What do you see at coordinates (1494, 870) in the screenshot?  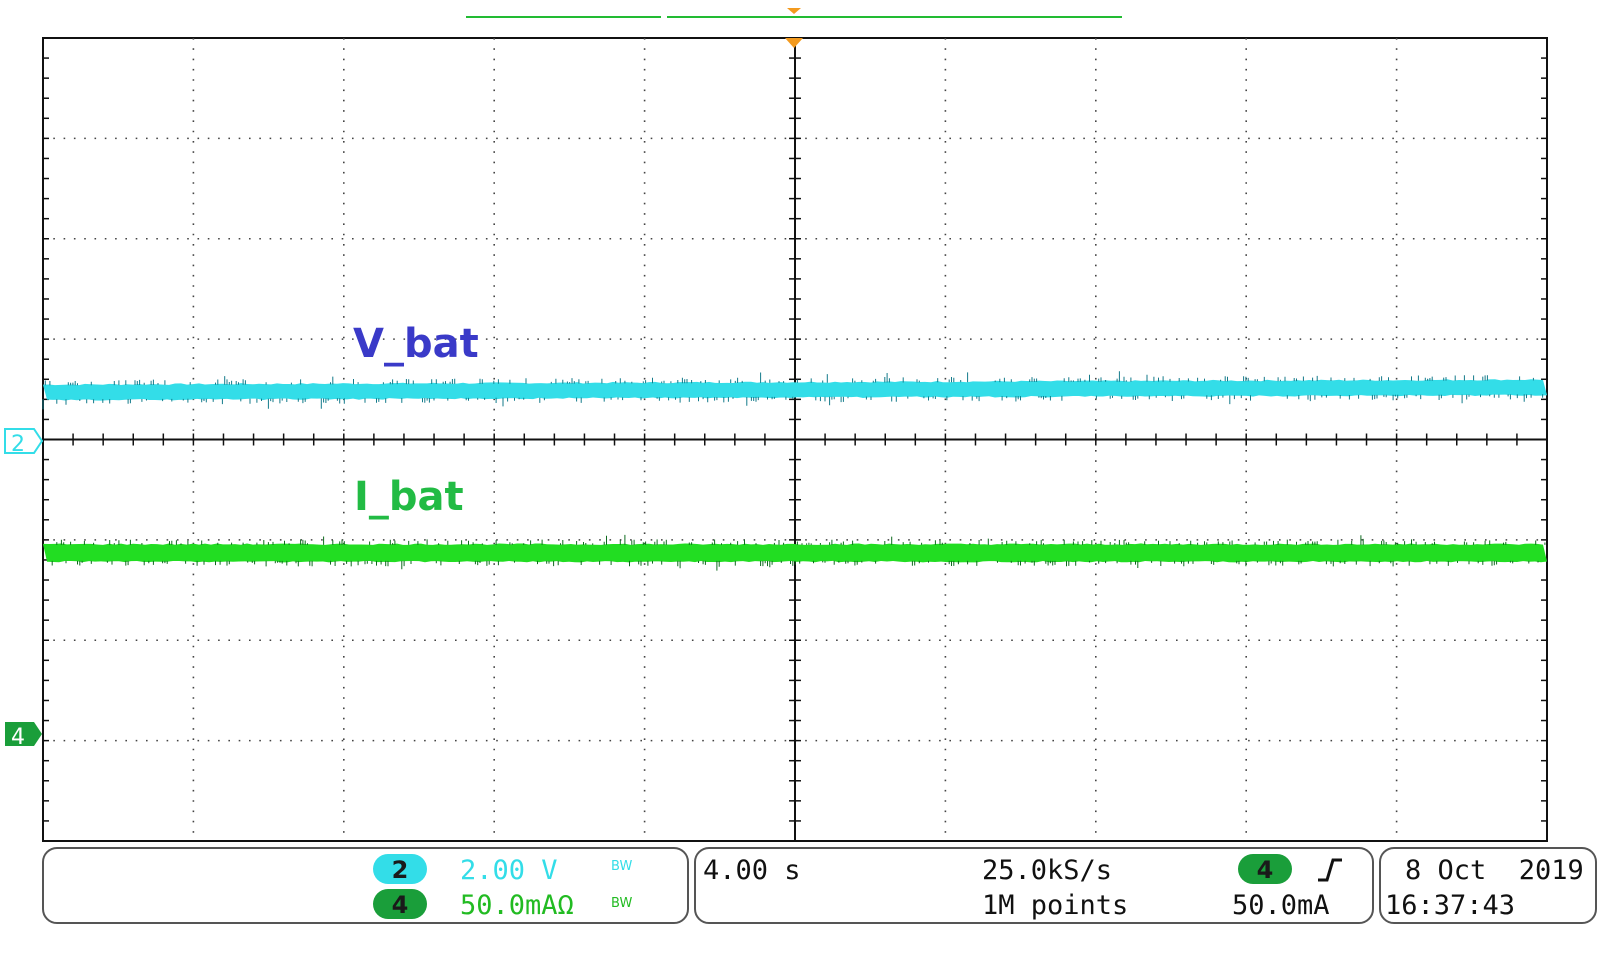 I see `date: 8 Oct 2019` at bounding box center [1494, 870].